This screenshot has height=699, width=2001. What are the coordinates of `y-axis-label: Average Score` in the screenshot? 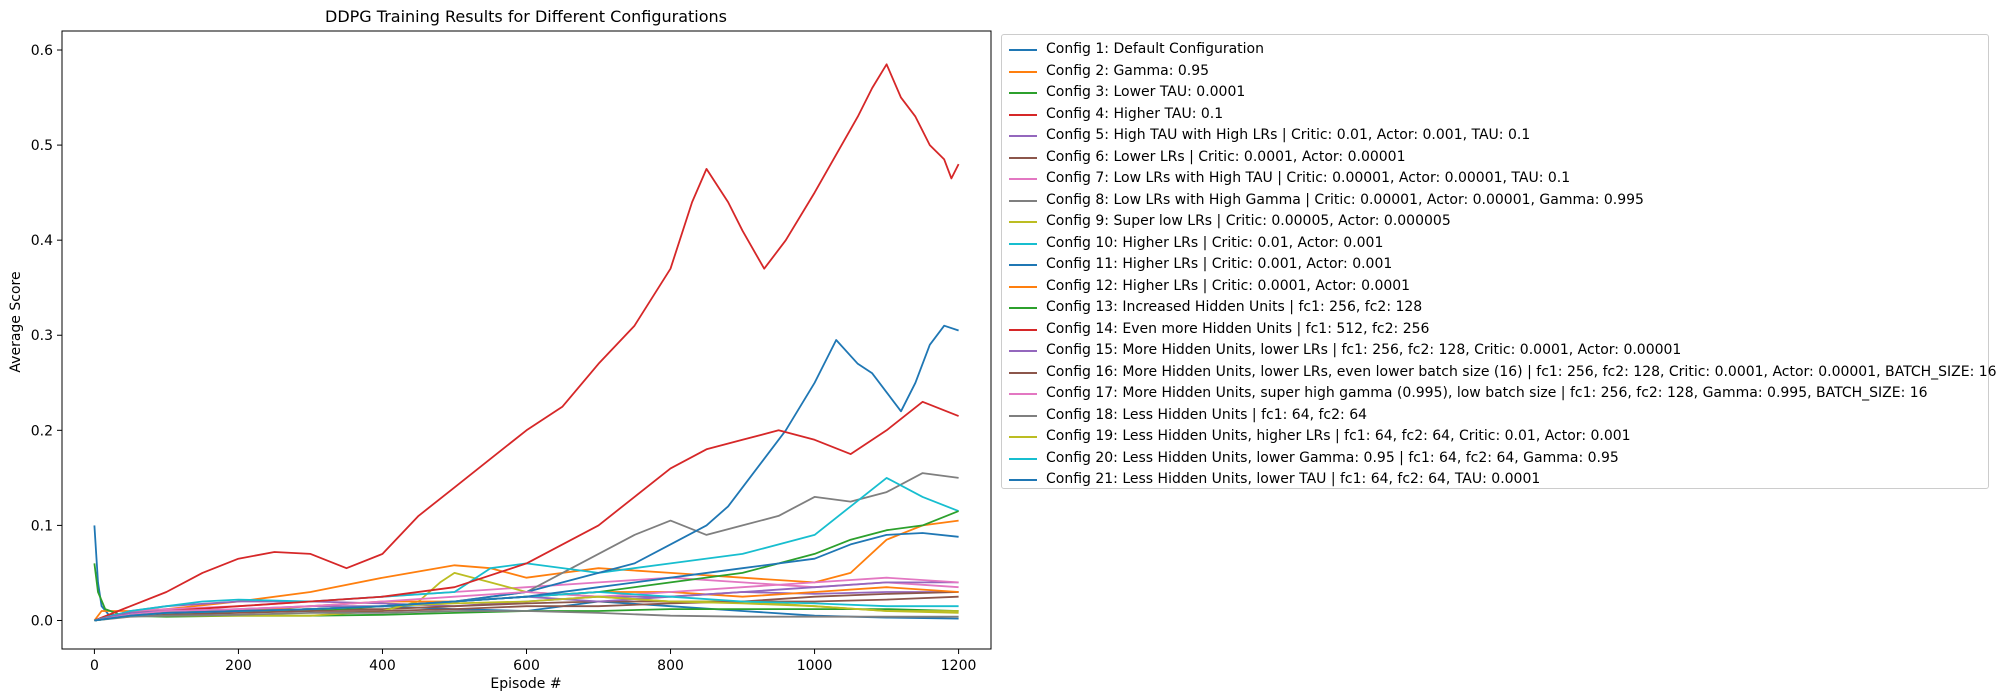 It's located at (16, 321).